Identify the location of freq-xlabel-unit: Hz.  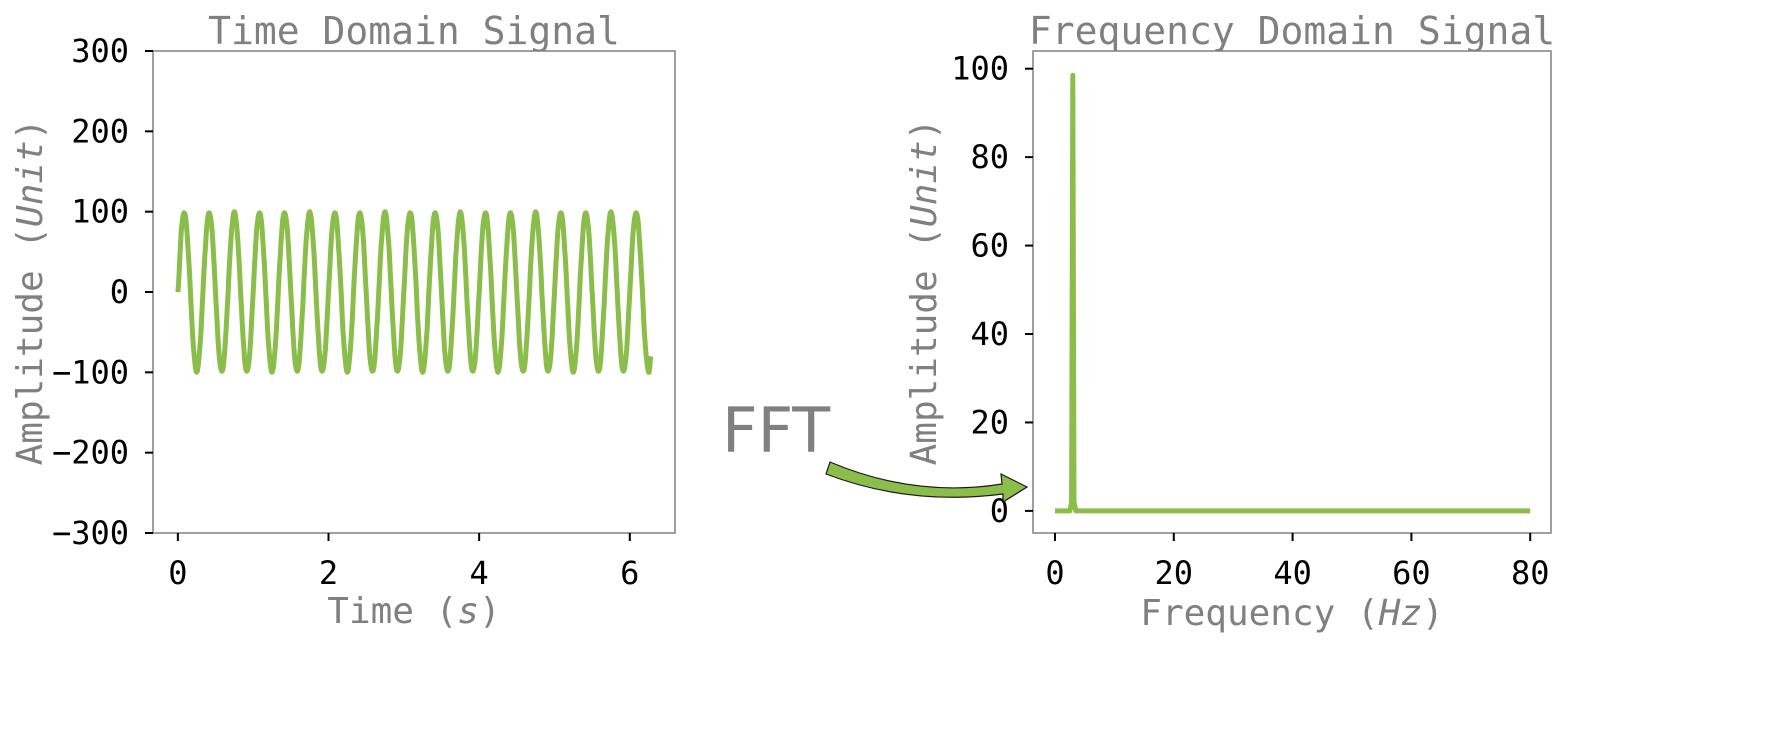
(1400, 613).